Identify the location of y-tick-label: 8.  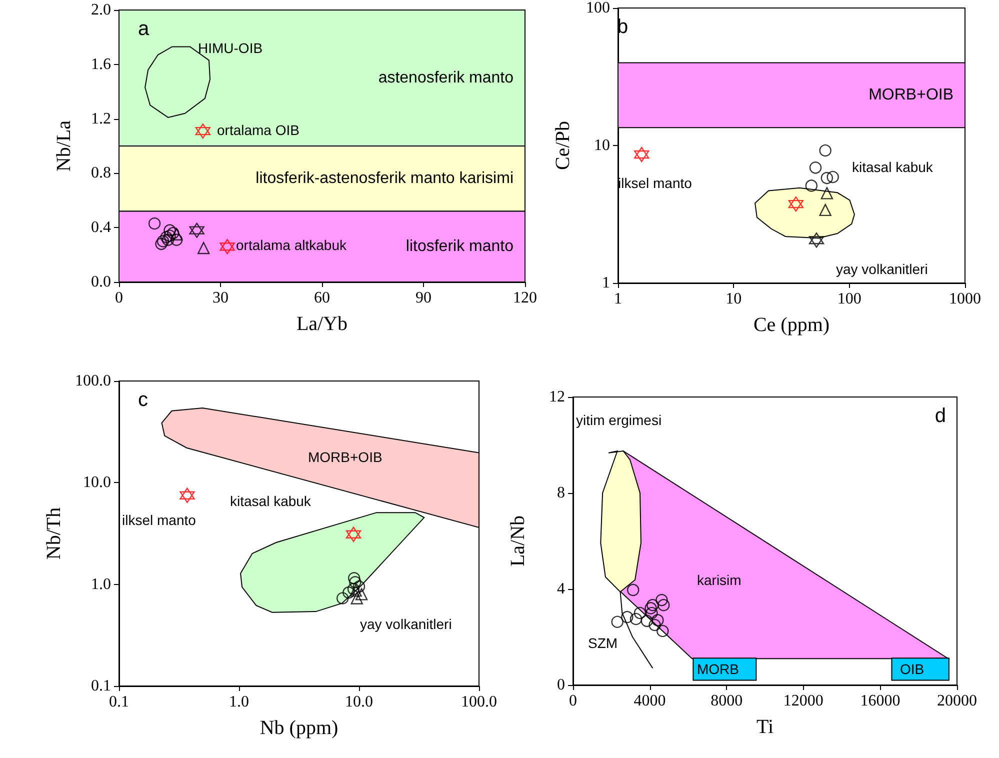
(561, 493).